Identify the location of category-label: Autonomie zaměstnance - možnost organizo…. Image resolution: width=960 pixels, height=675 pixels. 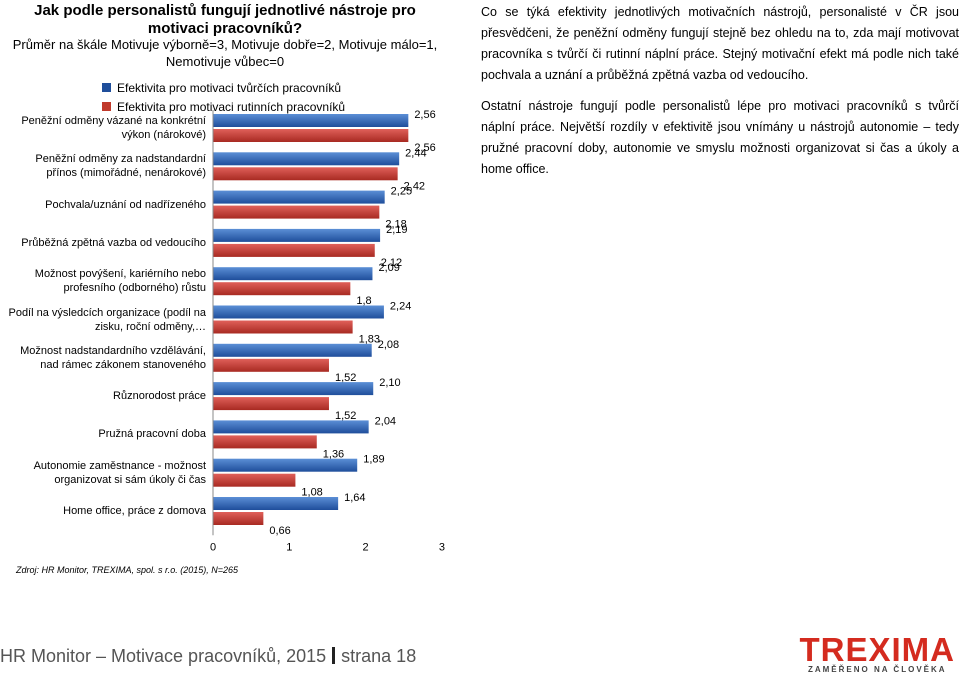
(119, 472).